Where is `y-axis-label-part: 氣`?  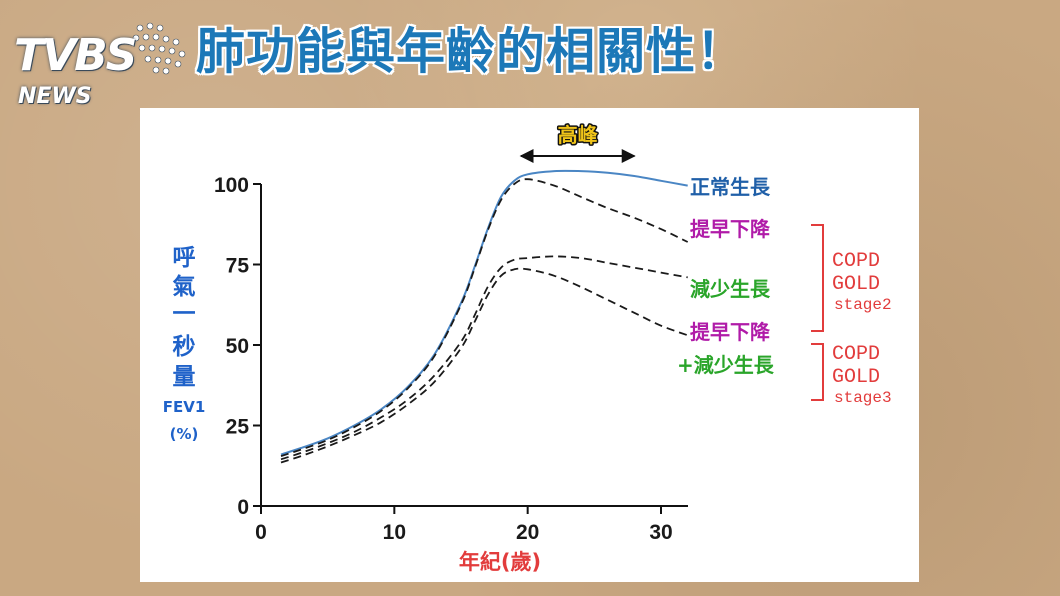 y-axis-label-part: 氣 is located at coordinates (184, 286).